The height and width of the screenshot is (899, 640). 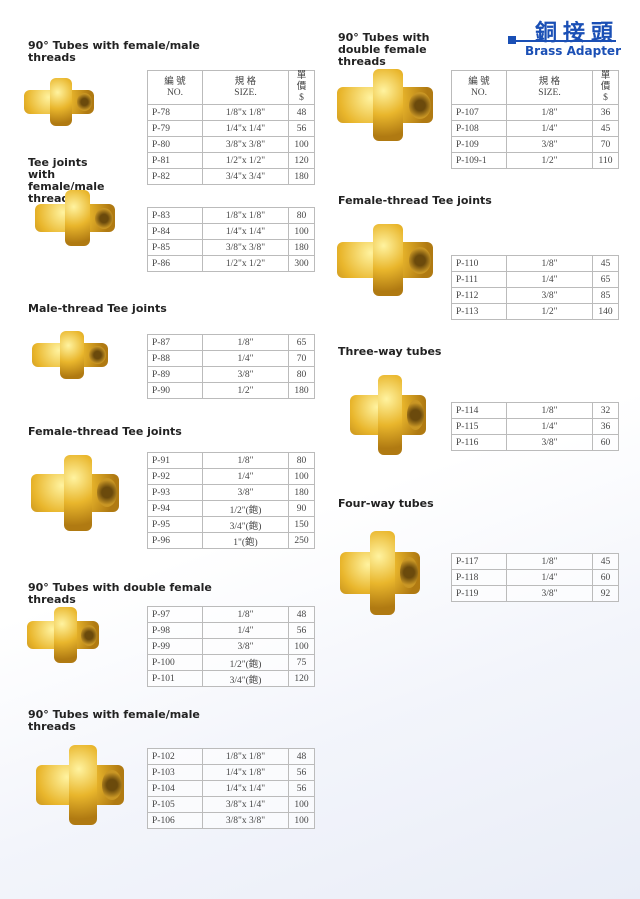 I want to click on table-row: P-100 1/2"(鉋) 75, so click(x=231, y=662).